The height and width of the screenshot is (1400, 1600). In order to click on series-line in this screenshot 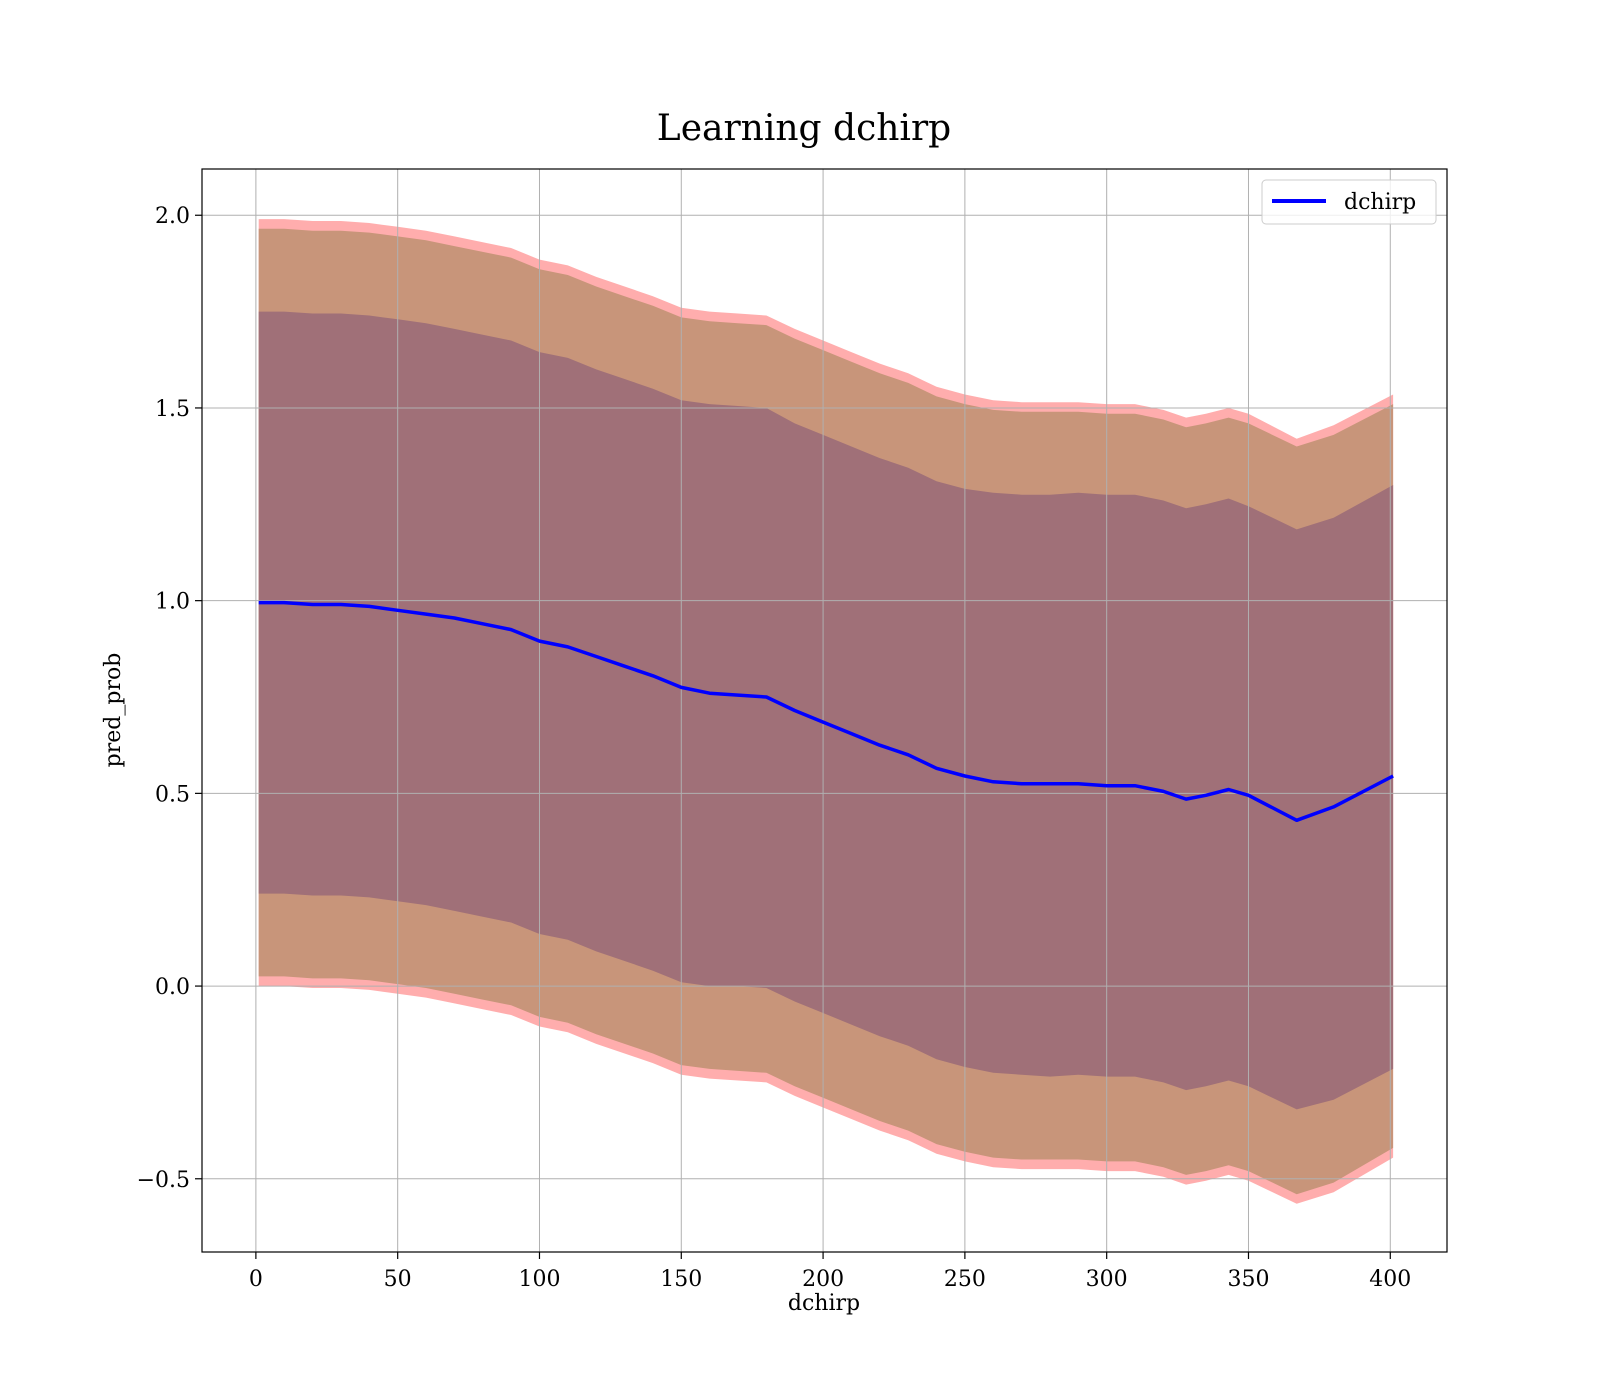, I will do `click(826, 711)`.